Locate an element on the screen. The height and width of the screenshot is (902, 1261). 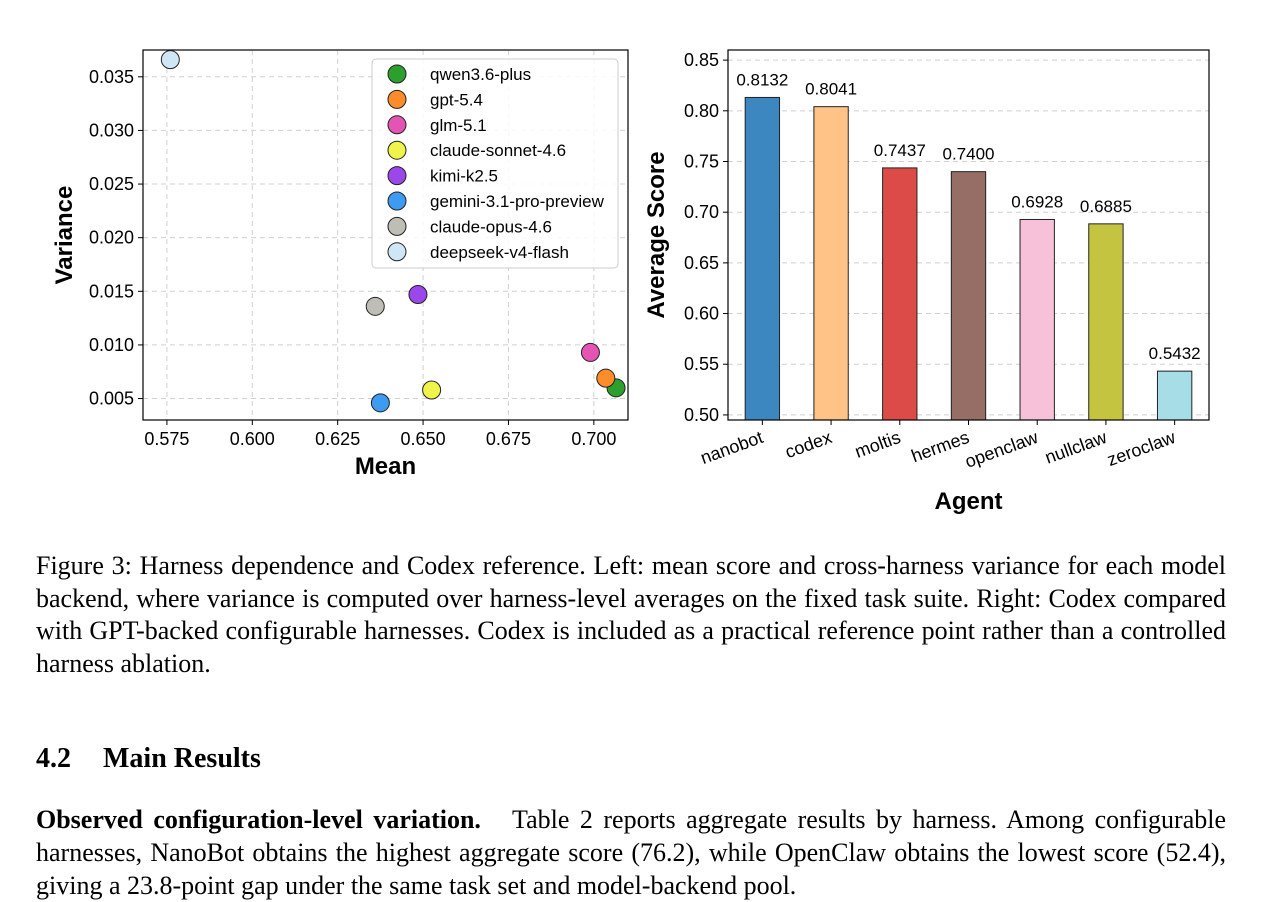
scatter-point-gemini-3.1-pro-preview is located at coordinates (380, 403).